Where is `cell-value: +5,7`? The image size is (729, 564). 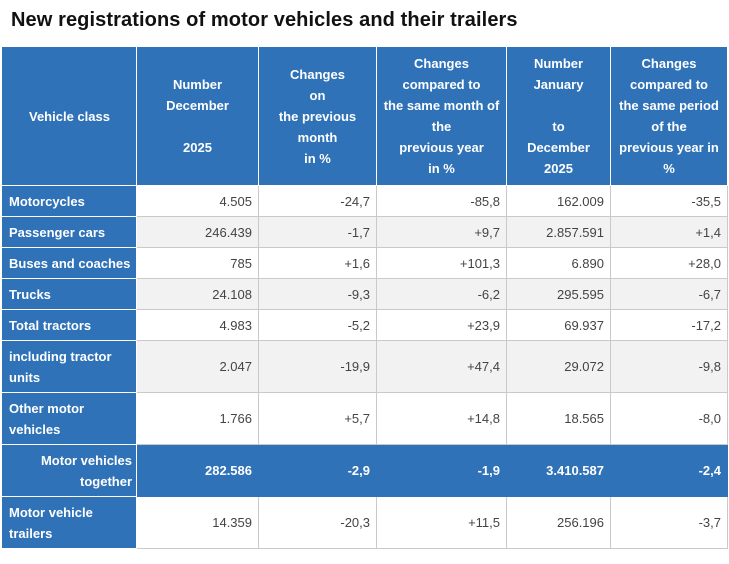
cell-value: +5,7 is located at coordinates (317, 418).